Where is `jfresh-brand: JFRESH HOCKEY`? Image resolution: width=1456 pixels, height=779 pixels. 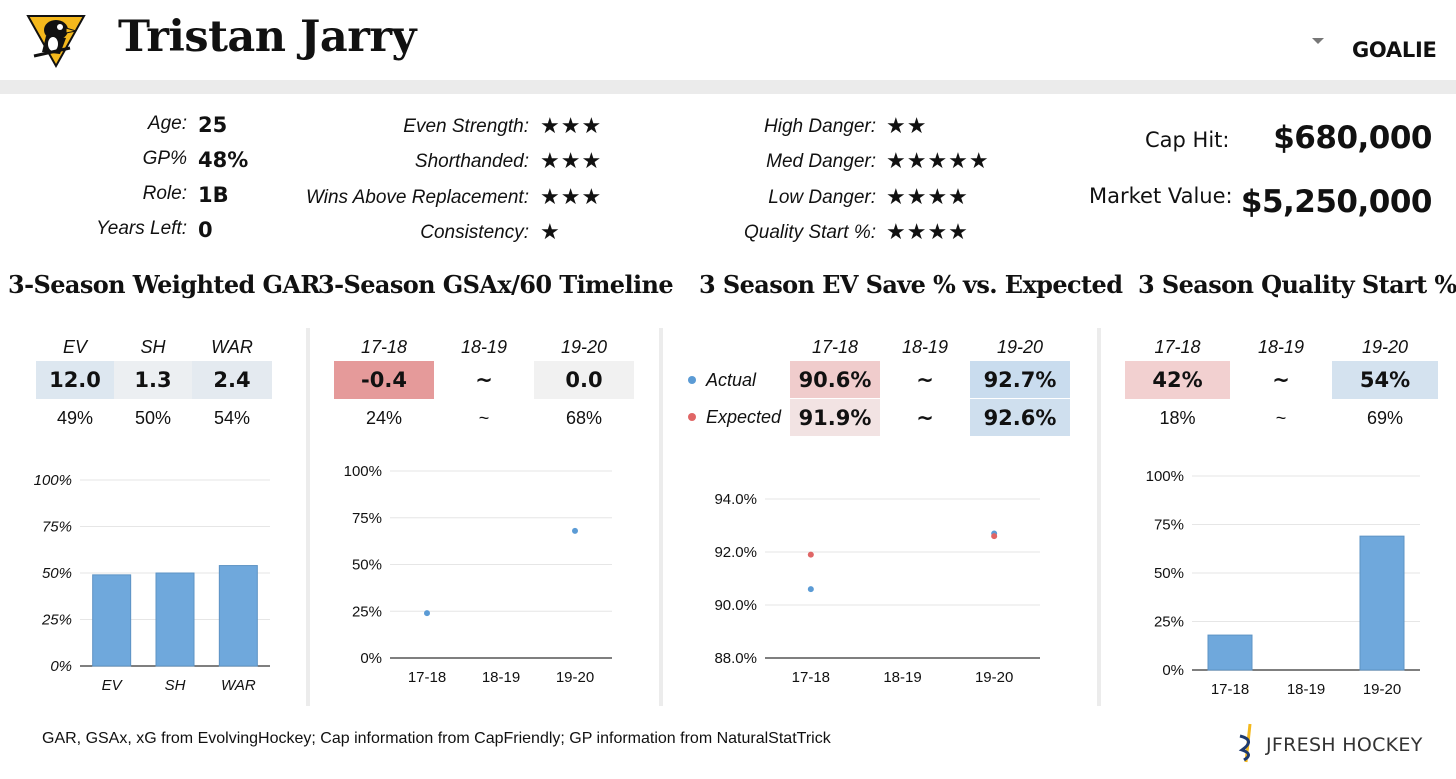
jfresh-brand: JFRESH HOCKEY is located at coordinates (1344, 745).